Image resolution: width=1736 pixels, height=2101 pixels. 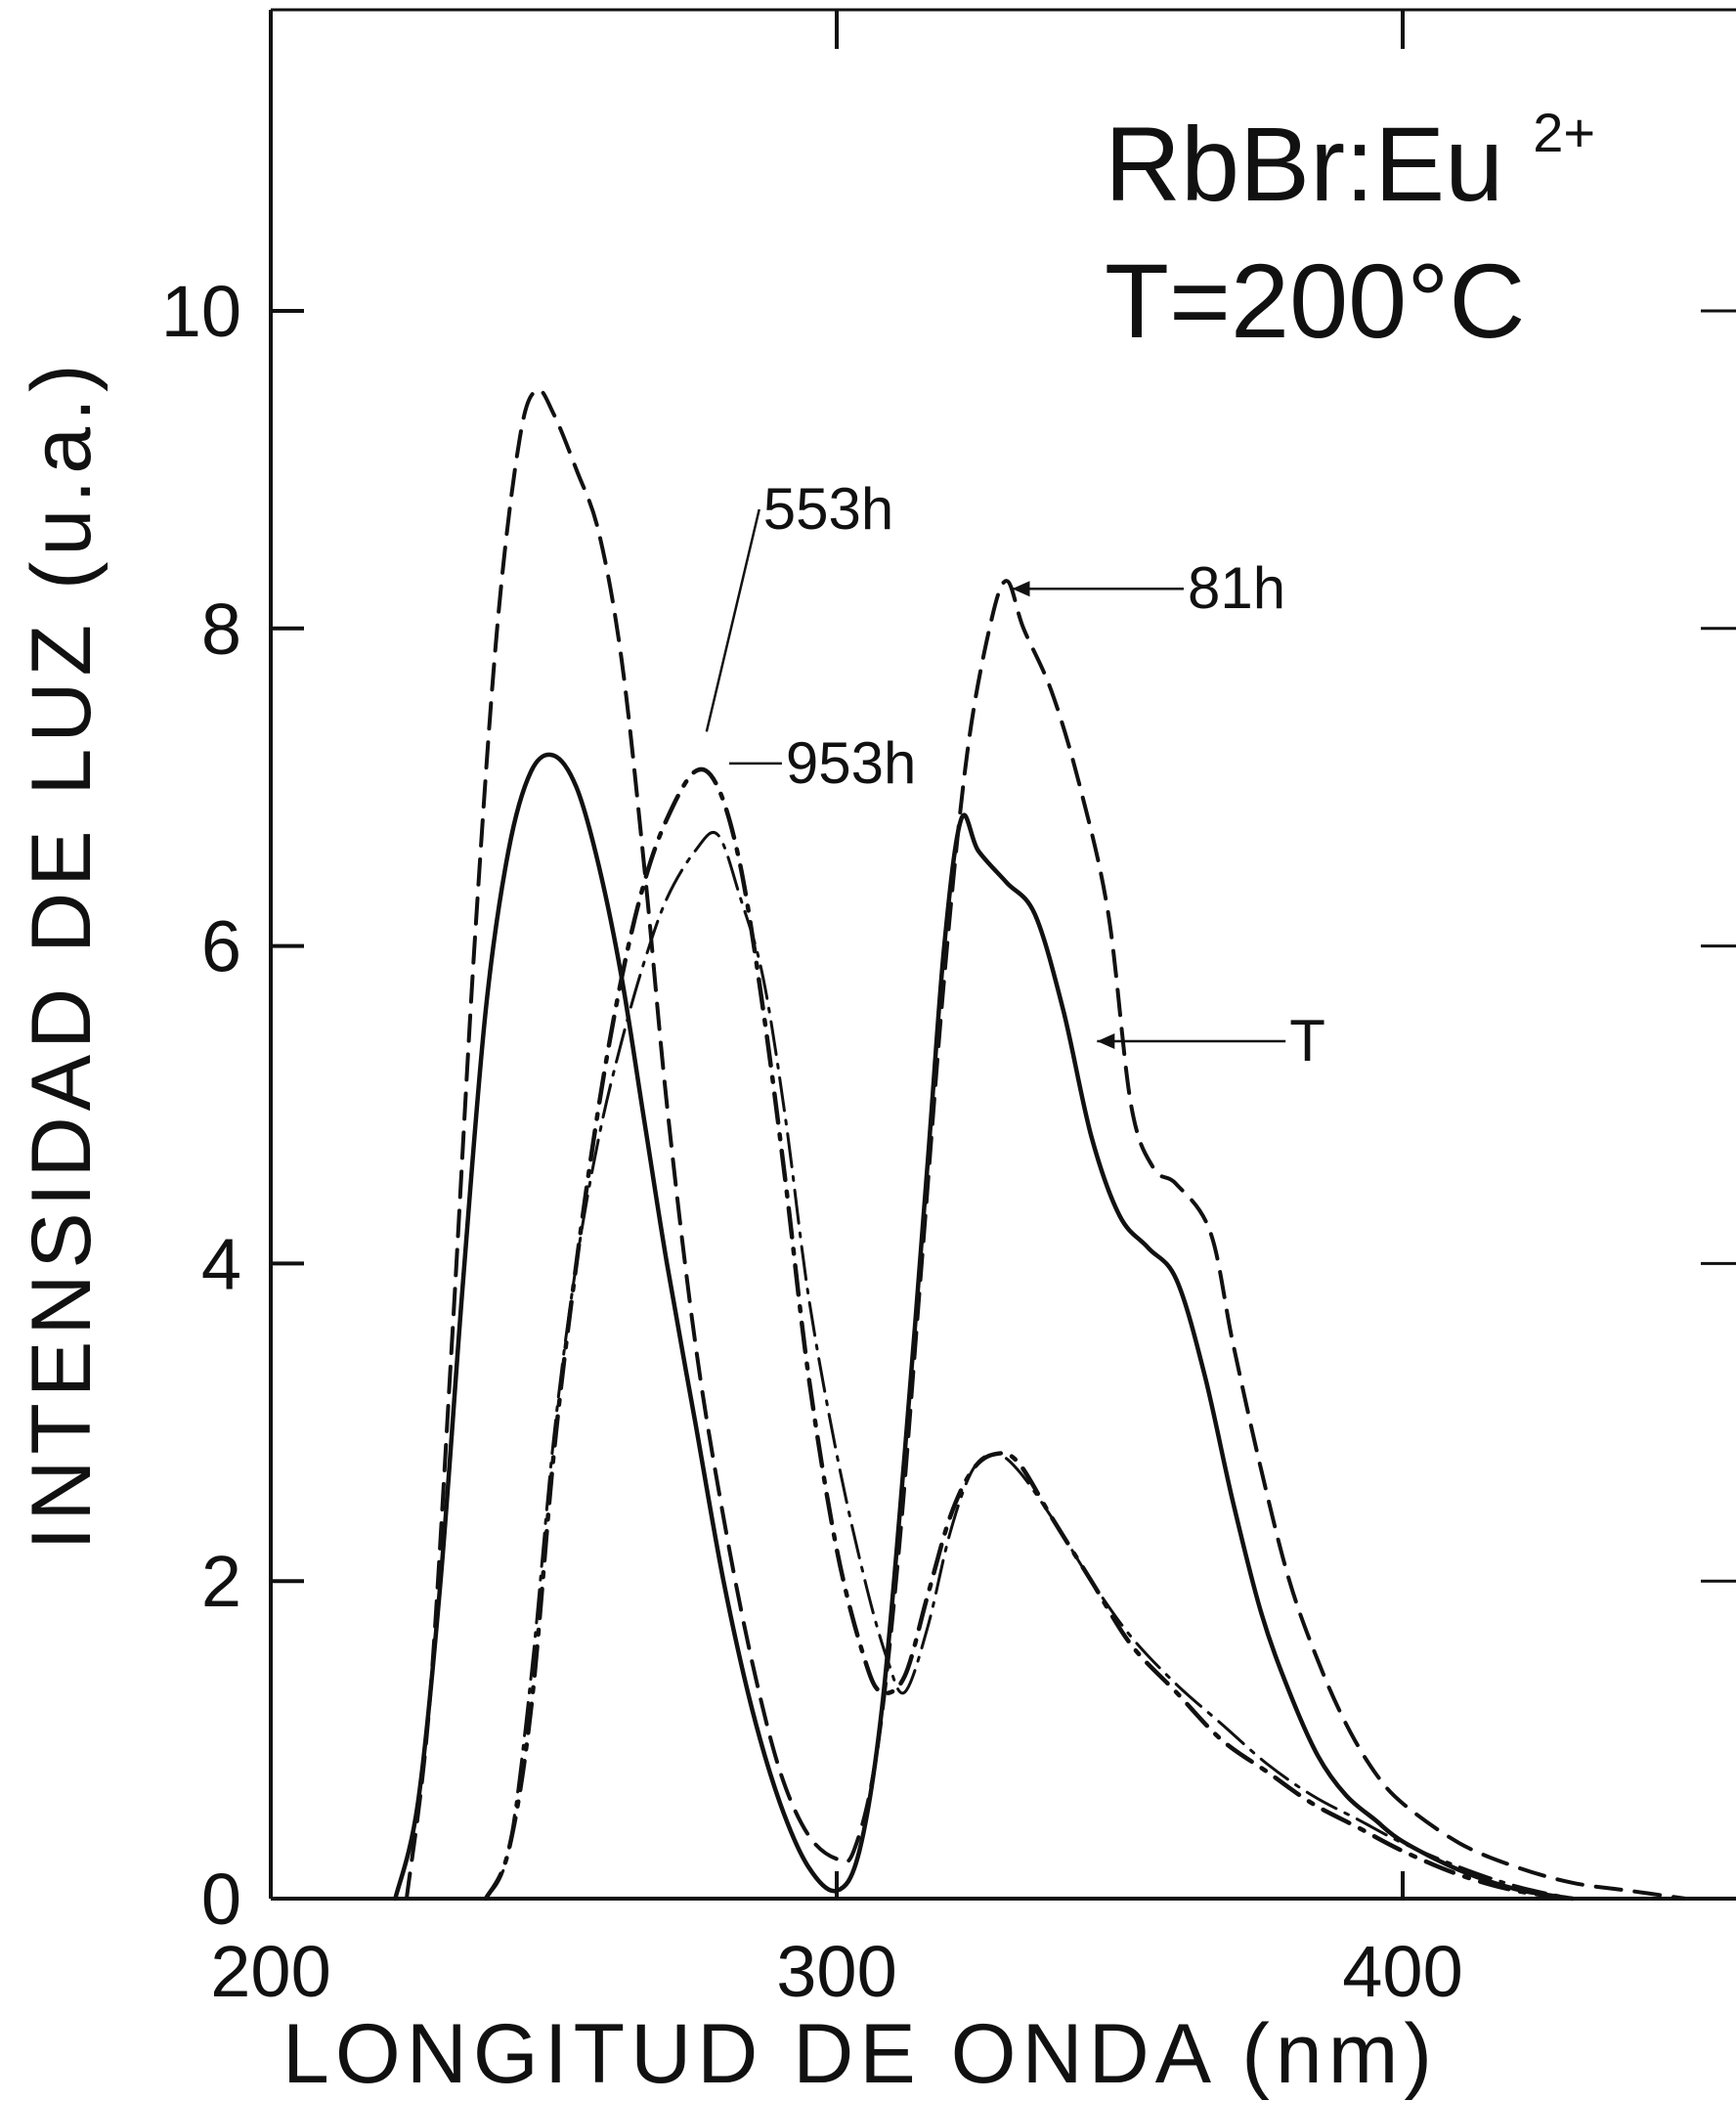 I want to click on x-tick-label-300: 300, so click(x=836, y=1971).